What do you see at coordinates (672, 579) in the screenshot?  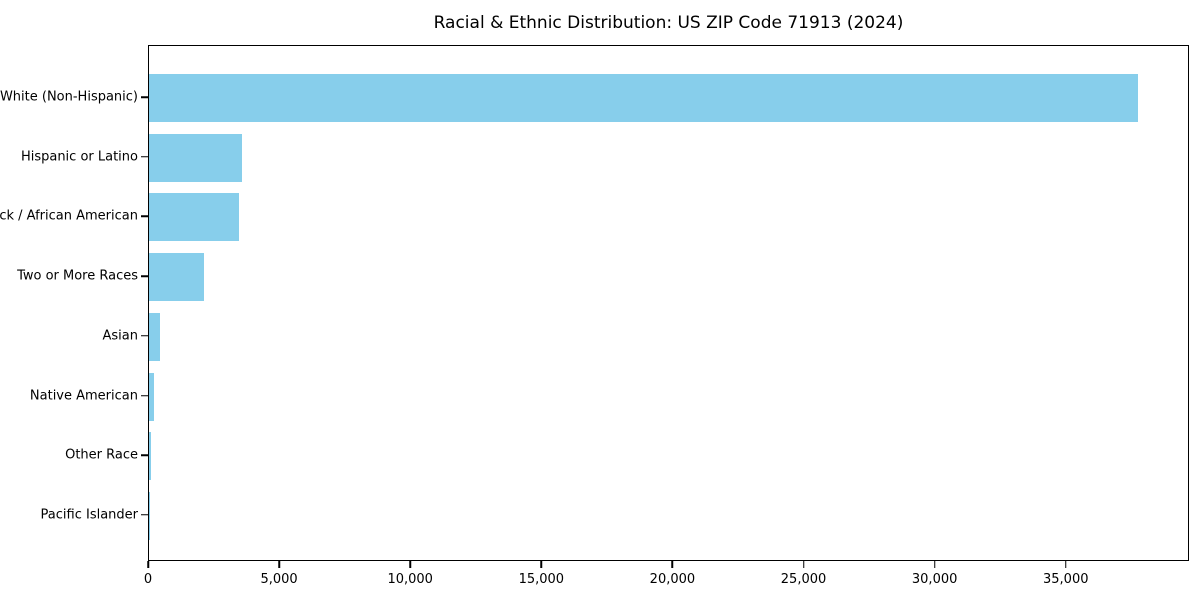 I see `x-tick-label: 20,000` at bounding box center [672, 579].